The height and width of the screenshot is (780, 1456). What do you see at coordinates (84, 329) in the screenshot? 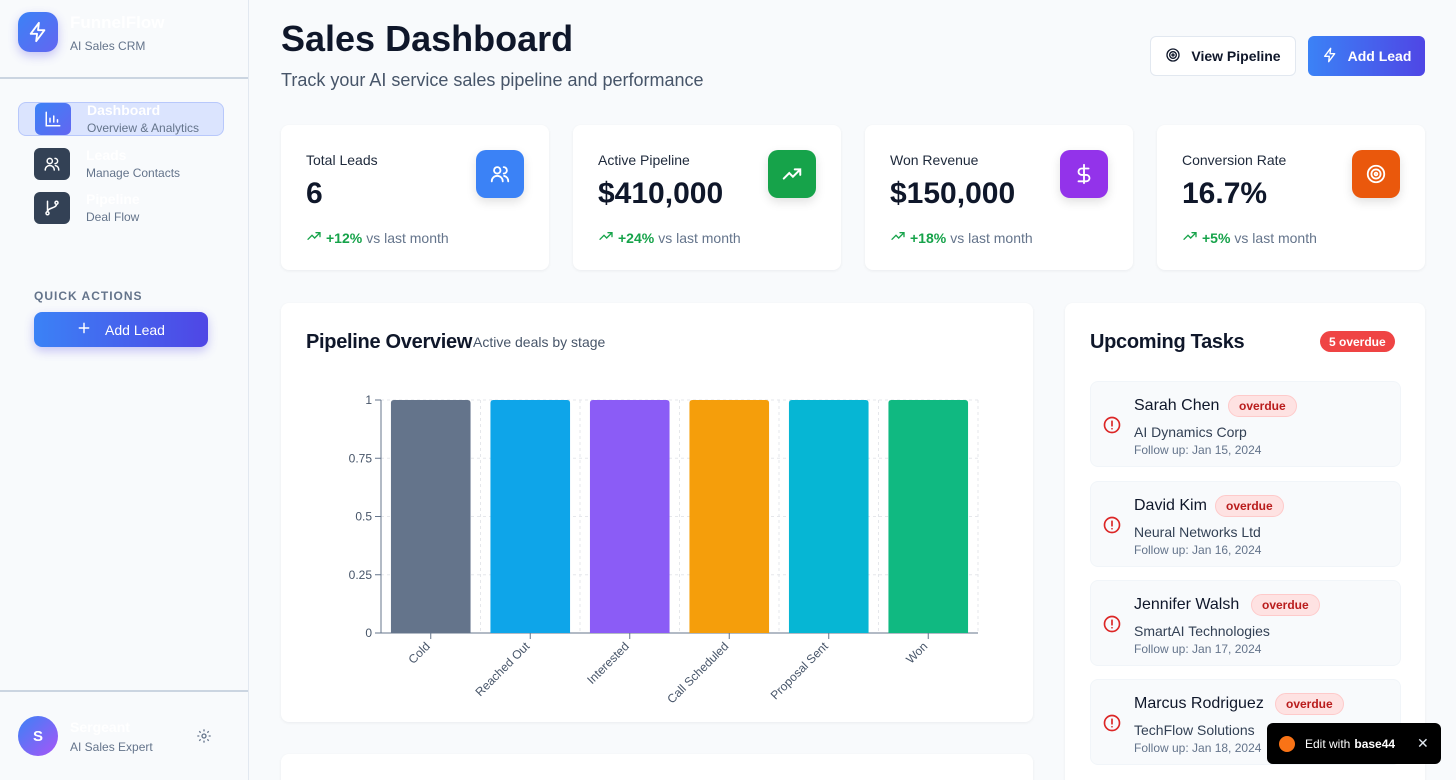
I see `plus-icon` at bounding box center [84, 329].